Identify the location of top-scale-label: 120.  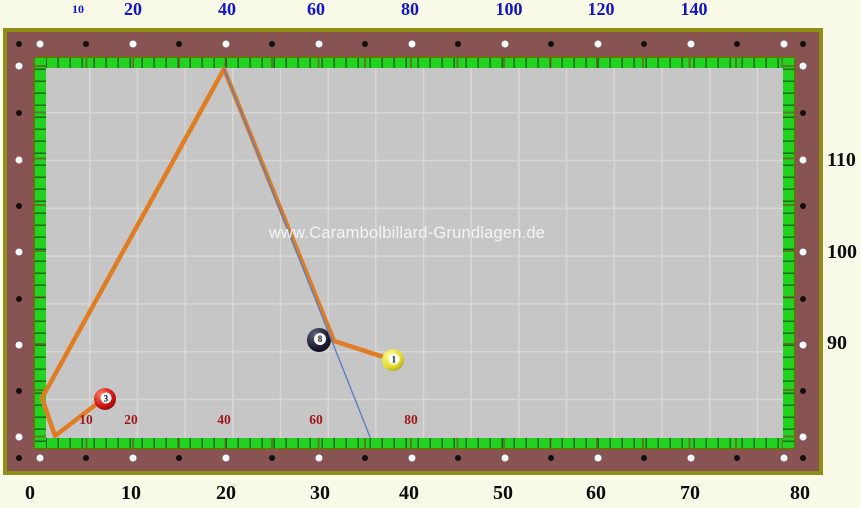
(601, 9).